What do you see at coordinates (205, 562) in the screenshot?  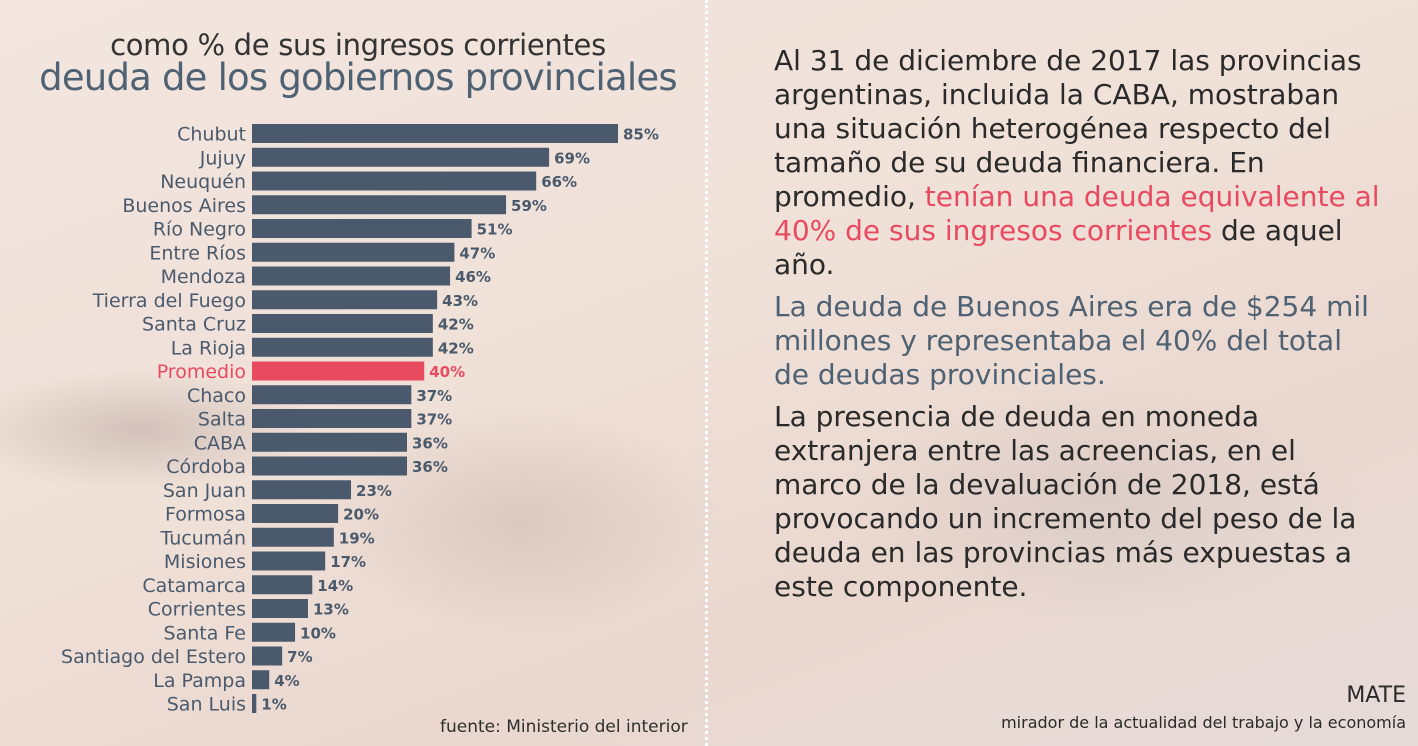 I see `category-label-misiones: Misiones` at bounding box center [205, 562].